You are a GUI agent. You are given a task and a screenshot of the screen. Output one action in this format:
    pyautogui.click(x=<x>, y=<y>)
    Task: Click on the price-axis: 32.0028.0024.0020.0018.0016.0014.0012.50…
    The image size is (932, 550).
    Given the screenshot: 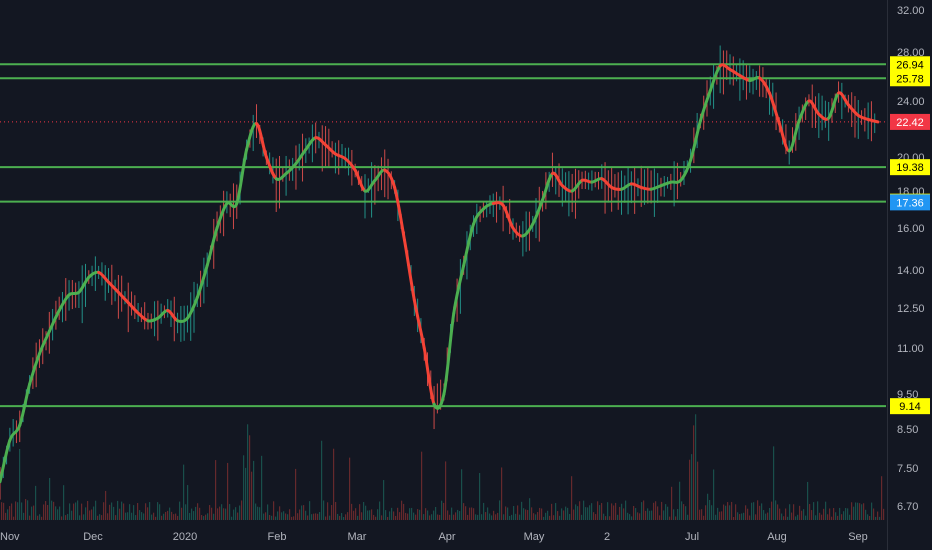 What is the action you would take?
    pyautogui.click(x=911, y=259)
    